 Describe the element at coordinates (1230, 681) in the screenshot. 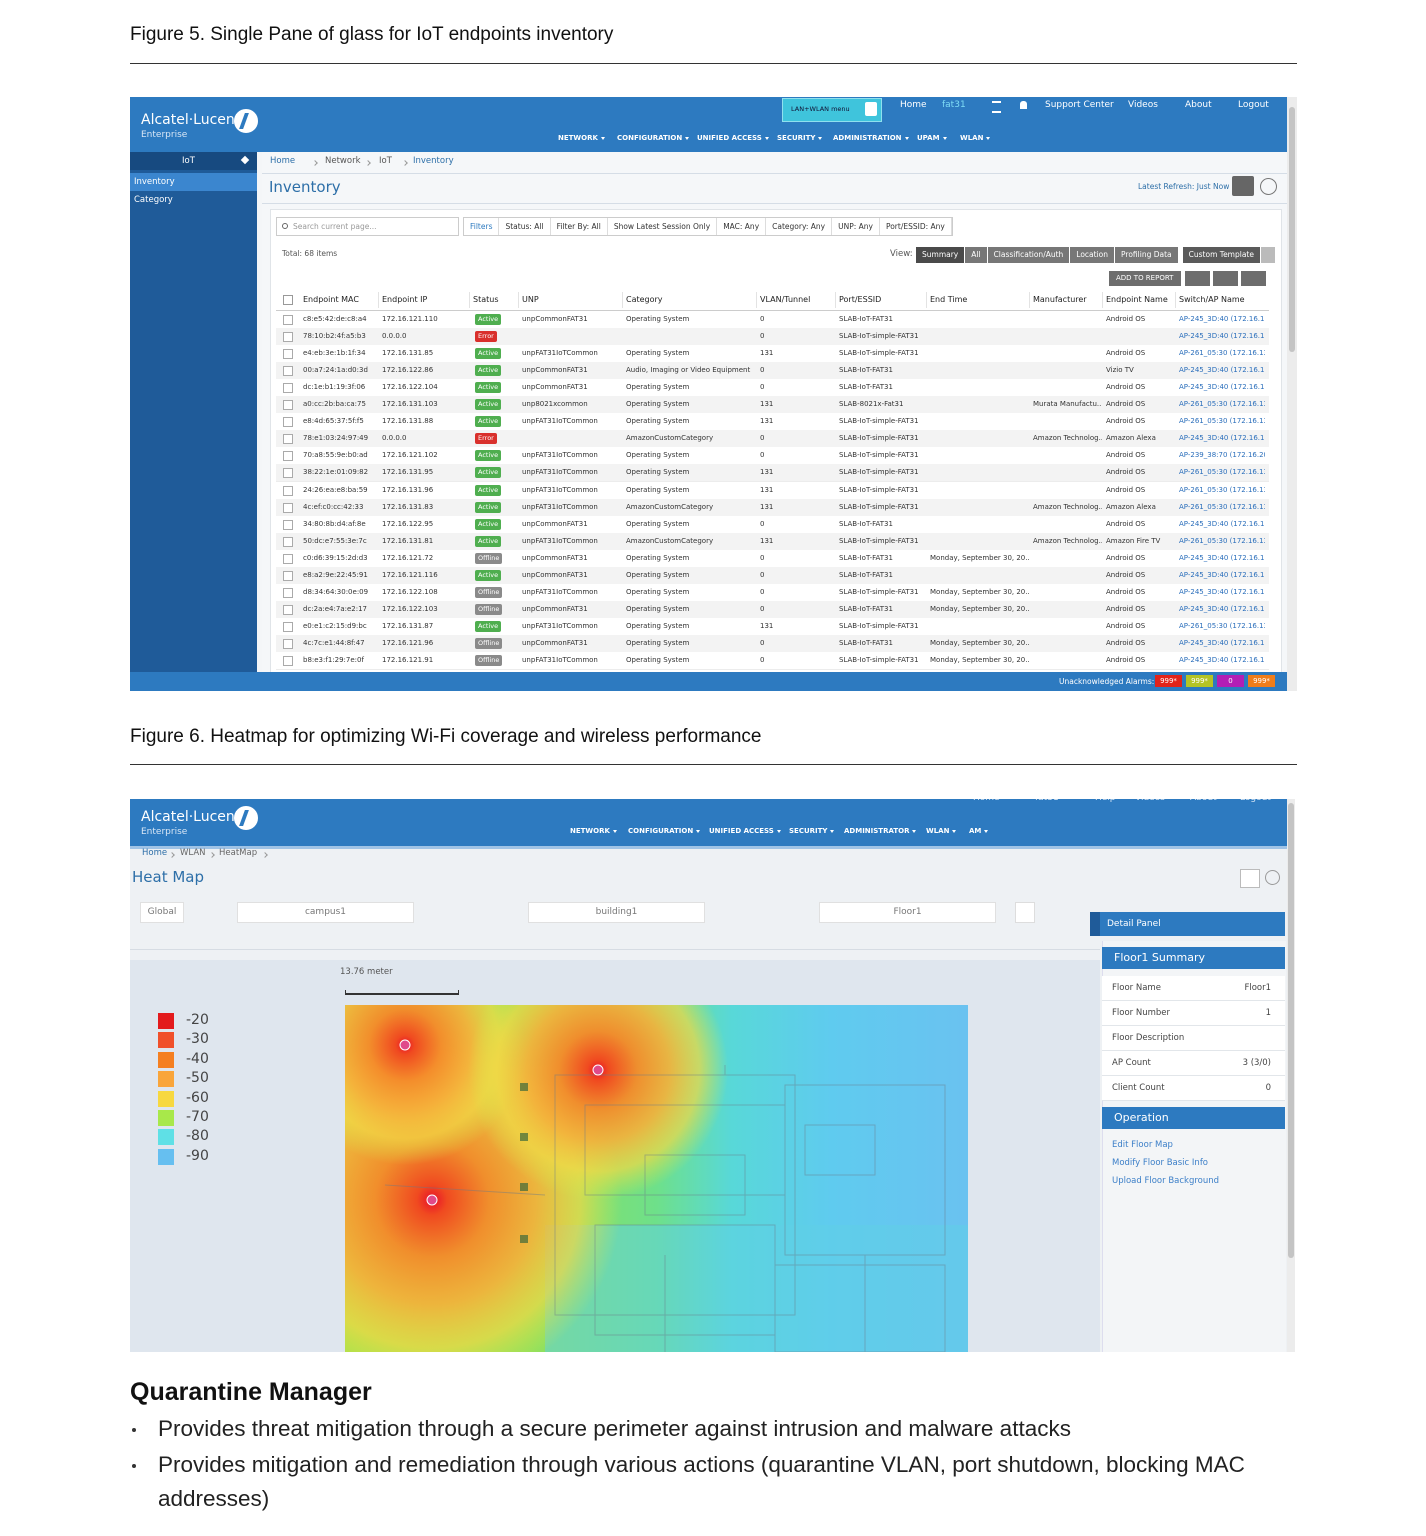

I see `alarm-badge: 0` at that location.